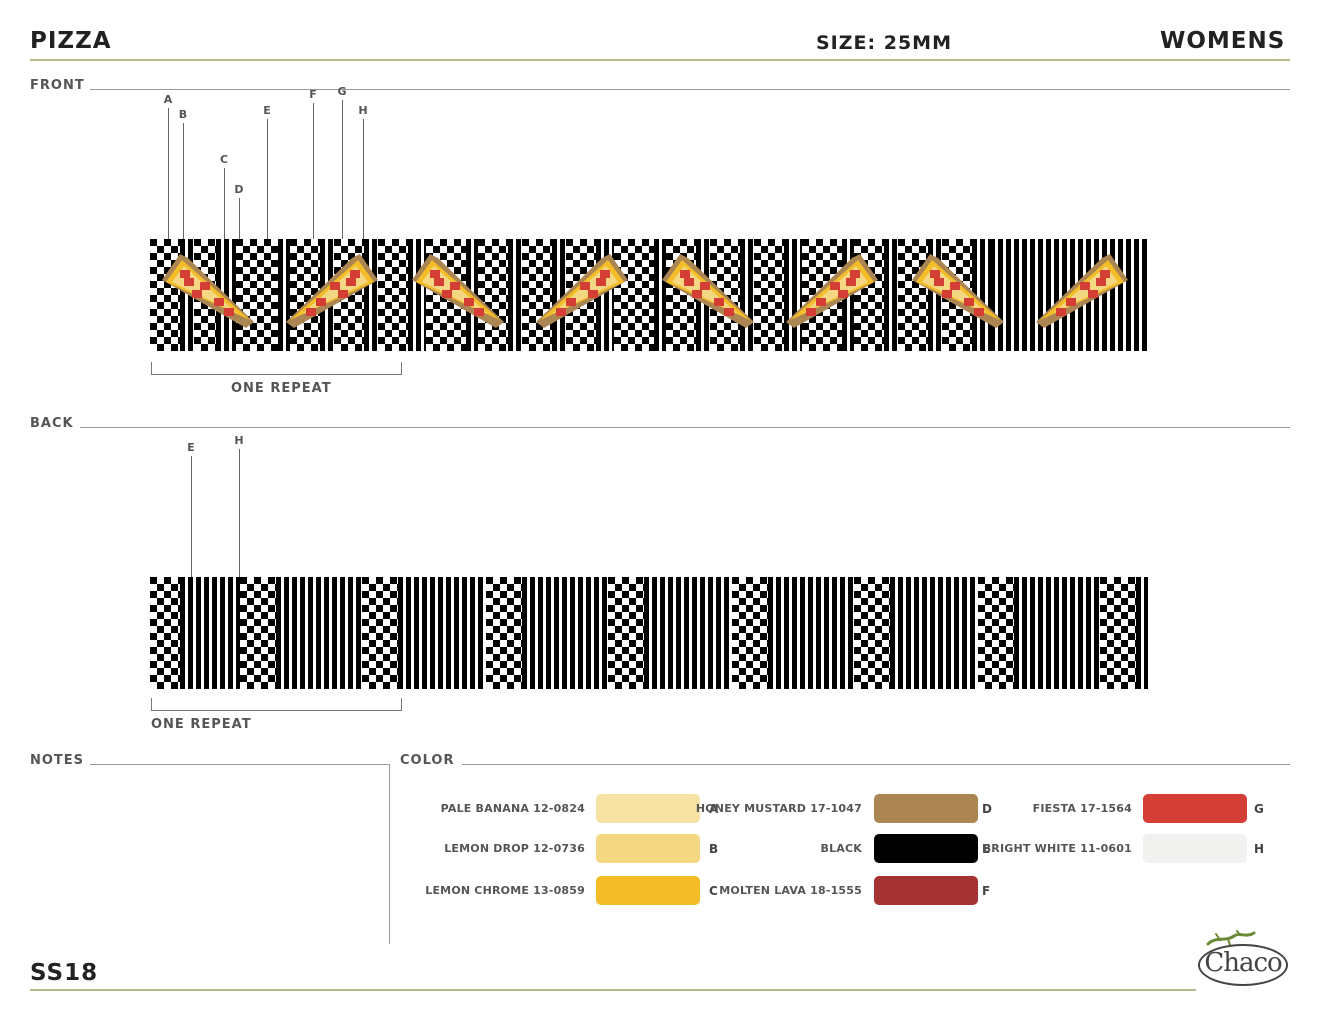 The height and width of the screenshot is (1020, 1320). I want to click on notes-divider, so click(389, 854).